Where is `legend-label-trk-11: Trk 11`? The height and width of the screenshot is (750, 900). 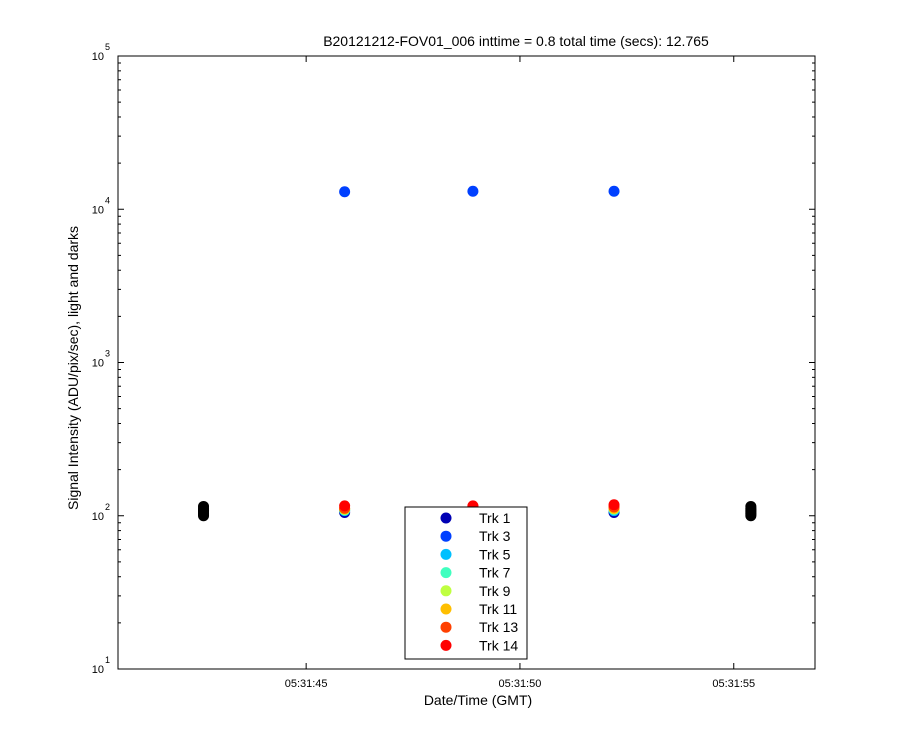 legend-label-trk-11: Trk 11 is located at coordinates (498, 609).